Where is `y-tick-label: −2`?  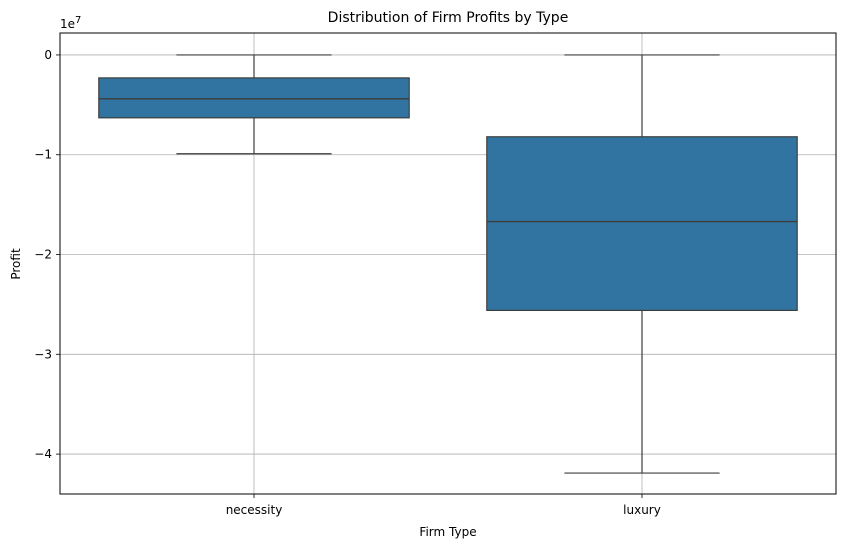
y-tick-label: −2 is located at coordinates (43, 255).